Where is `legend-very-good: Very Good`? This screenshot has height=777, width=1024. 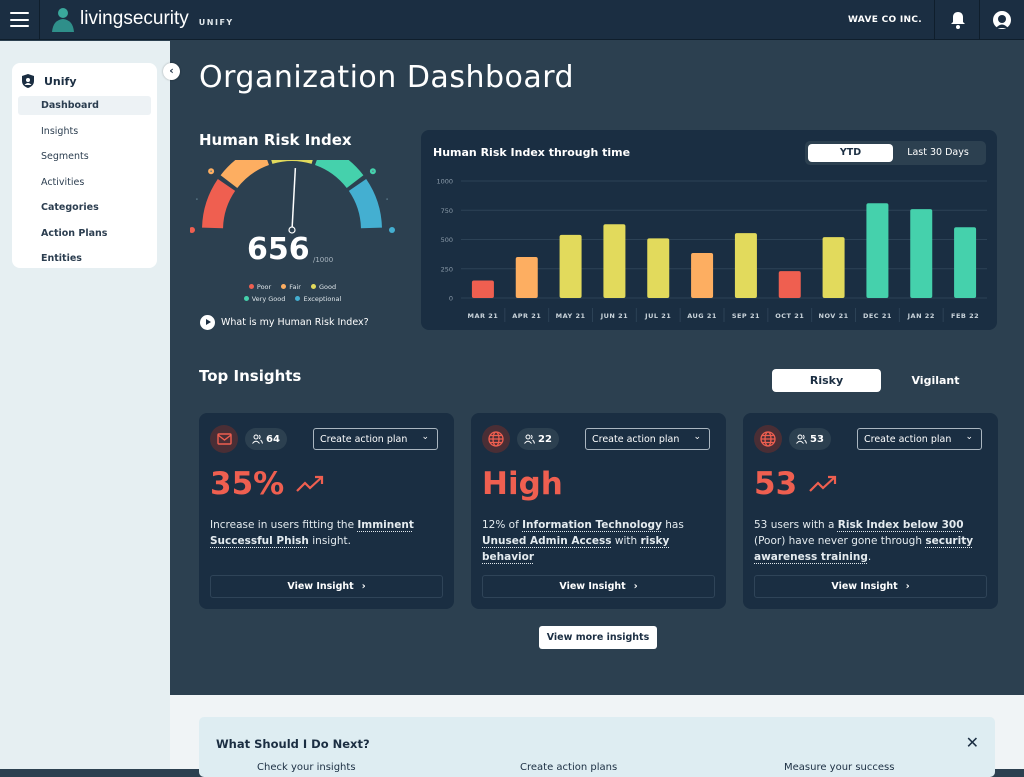
legend-very-good: Very Good is located at coordinates (264, 299).